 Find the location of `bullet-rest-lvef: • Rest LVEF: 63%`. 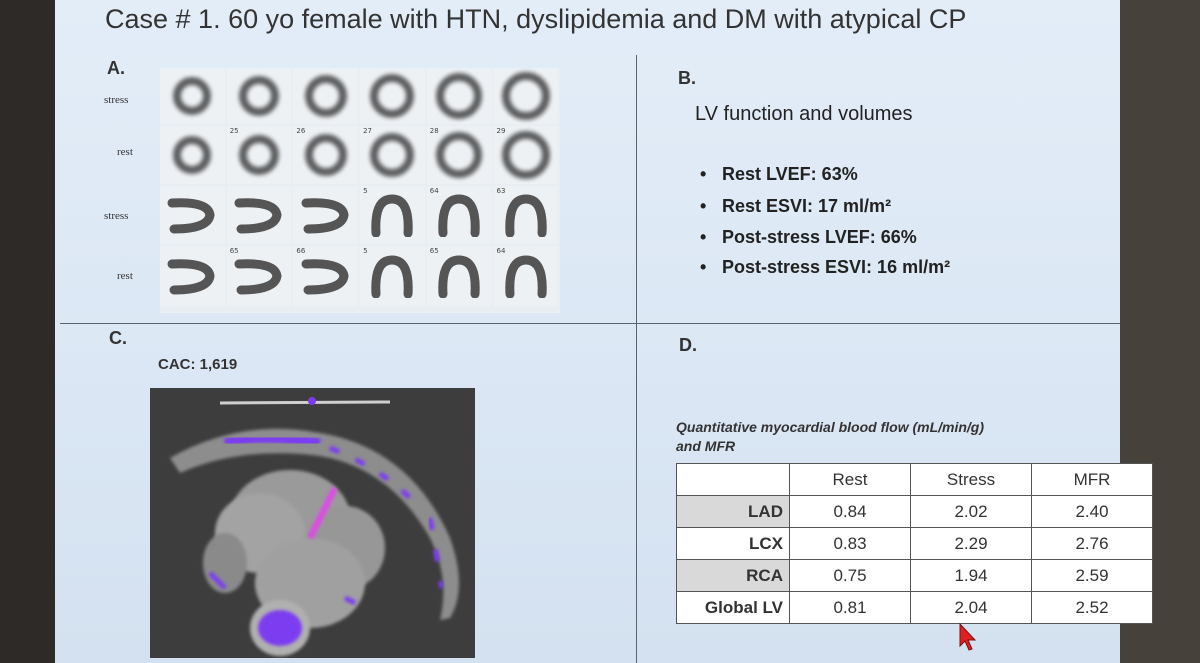

bullet-rest-lvef: • Rest LVEF: 63% is located at coordinates (779, 174).